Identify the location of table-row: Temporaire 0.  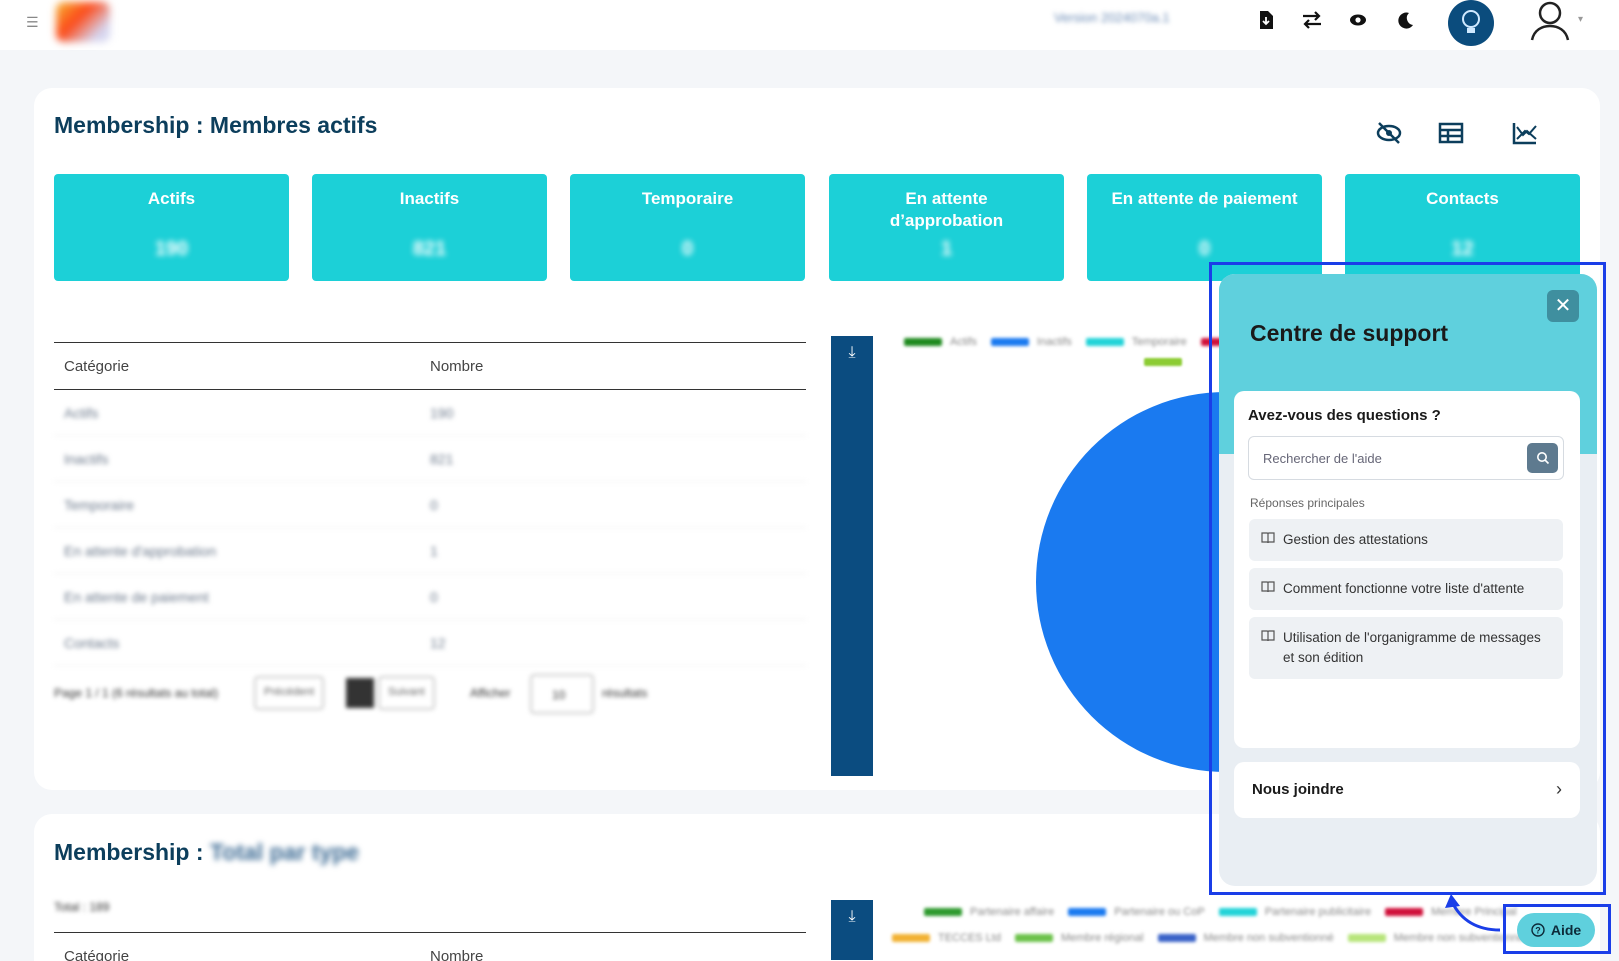
(430, 505).